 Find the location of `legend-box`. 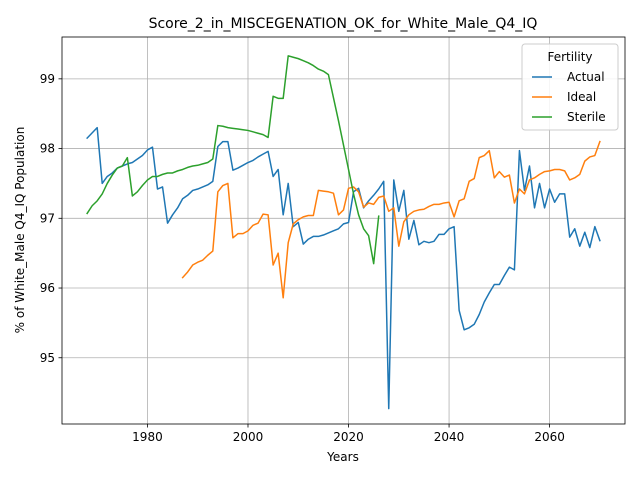

legend-box is located at coordinates (570, 87).